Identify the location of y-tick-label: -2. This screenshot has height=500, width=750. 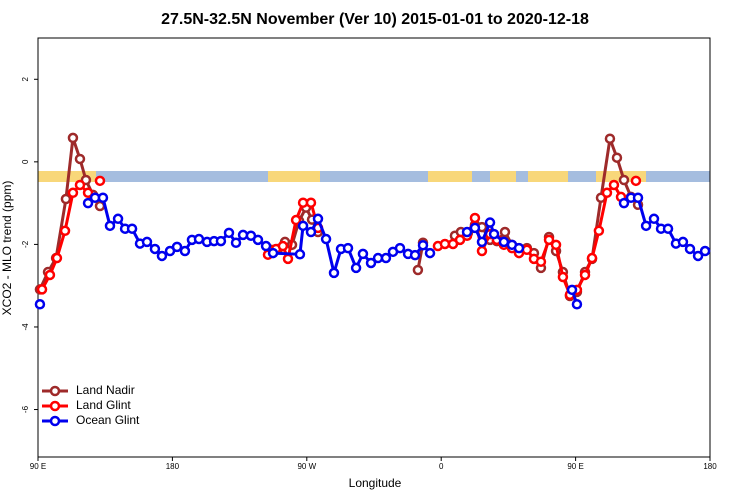
(25, 244).